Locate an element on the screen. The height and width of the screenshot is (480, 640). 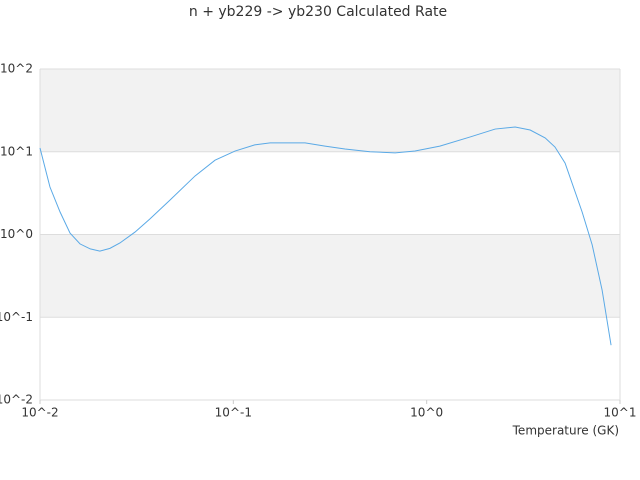
y-tick-label: 10^-1 is located at coordinates (16, 317).